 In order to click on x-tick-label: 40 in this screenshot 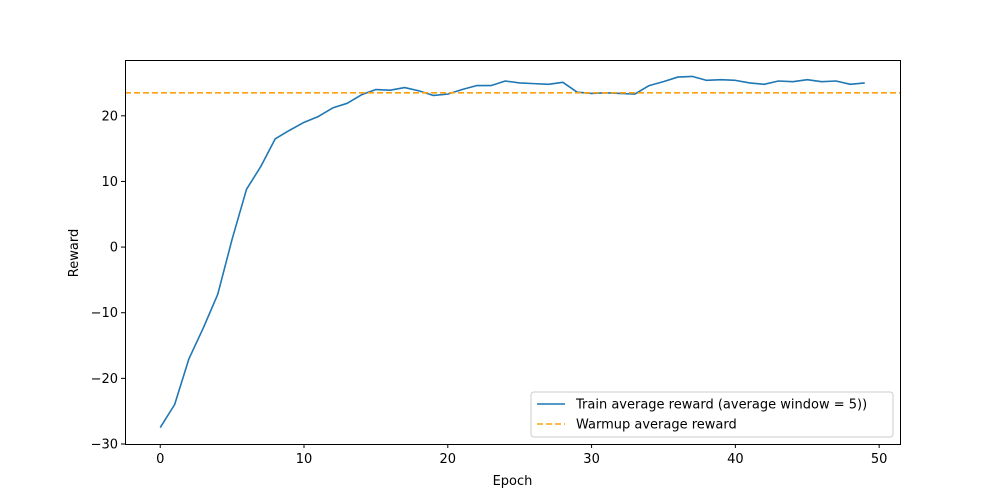, I will do `click(735, 459)`.